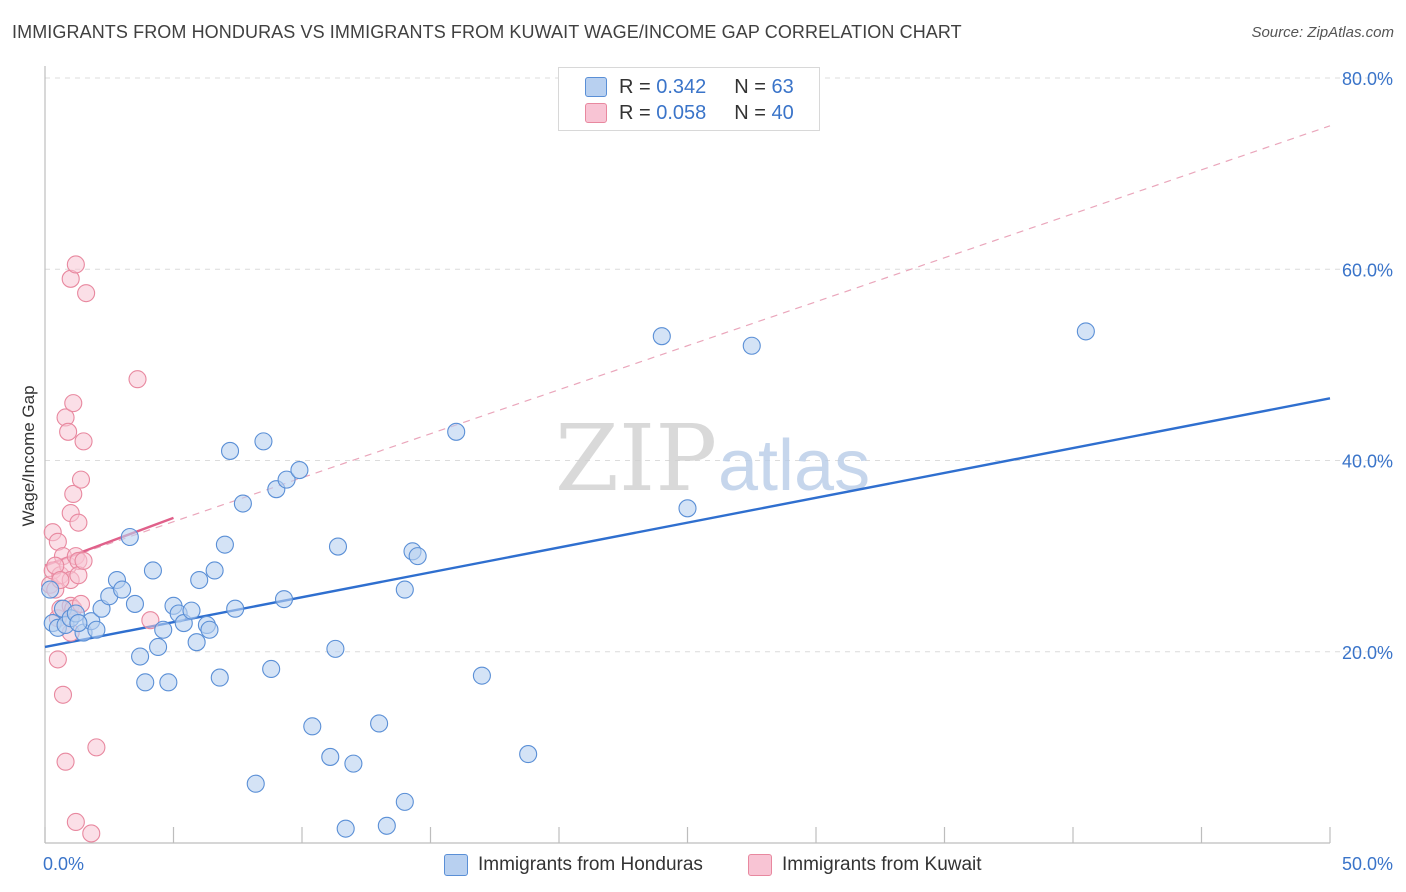 The height and width of the screenshot is (892, 1406). I want to click on legend-box: R = 0.342 N = 63 R = 0.058 N = 40, so click(689, 99).